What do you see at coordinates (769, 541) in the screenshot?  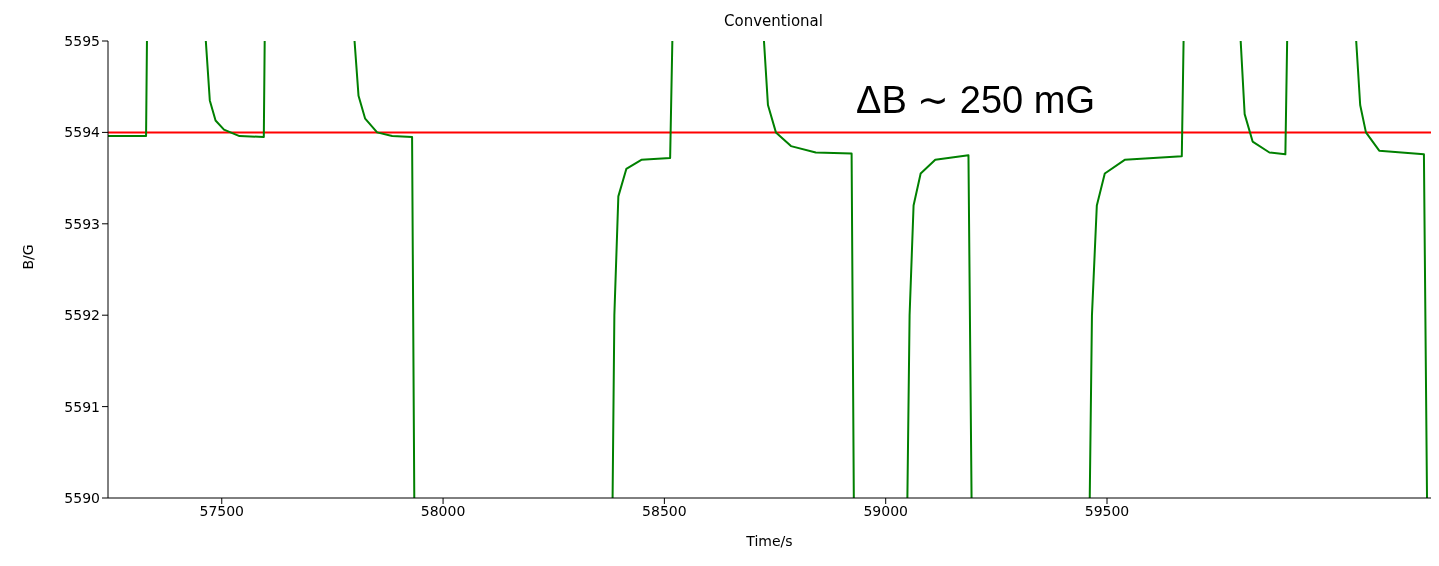 I see `x-axis-title: Time/s` at bounding box center [769, 541].